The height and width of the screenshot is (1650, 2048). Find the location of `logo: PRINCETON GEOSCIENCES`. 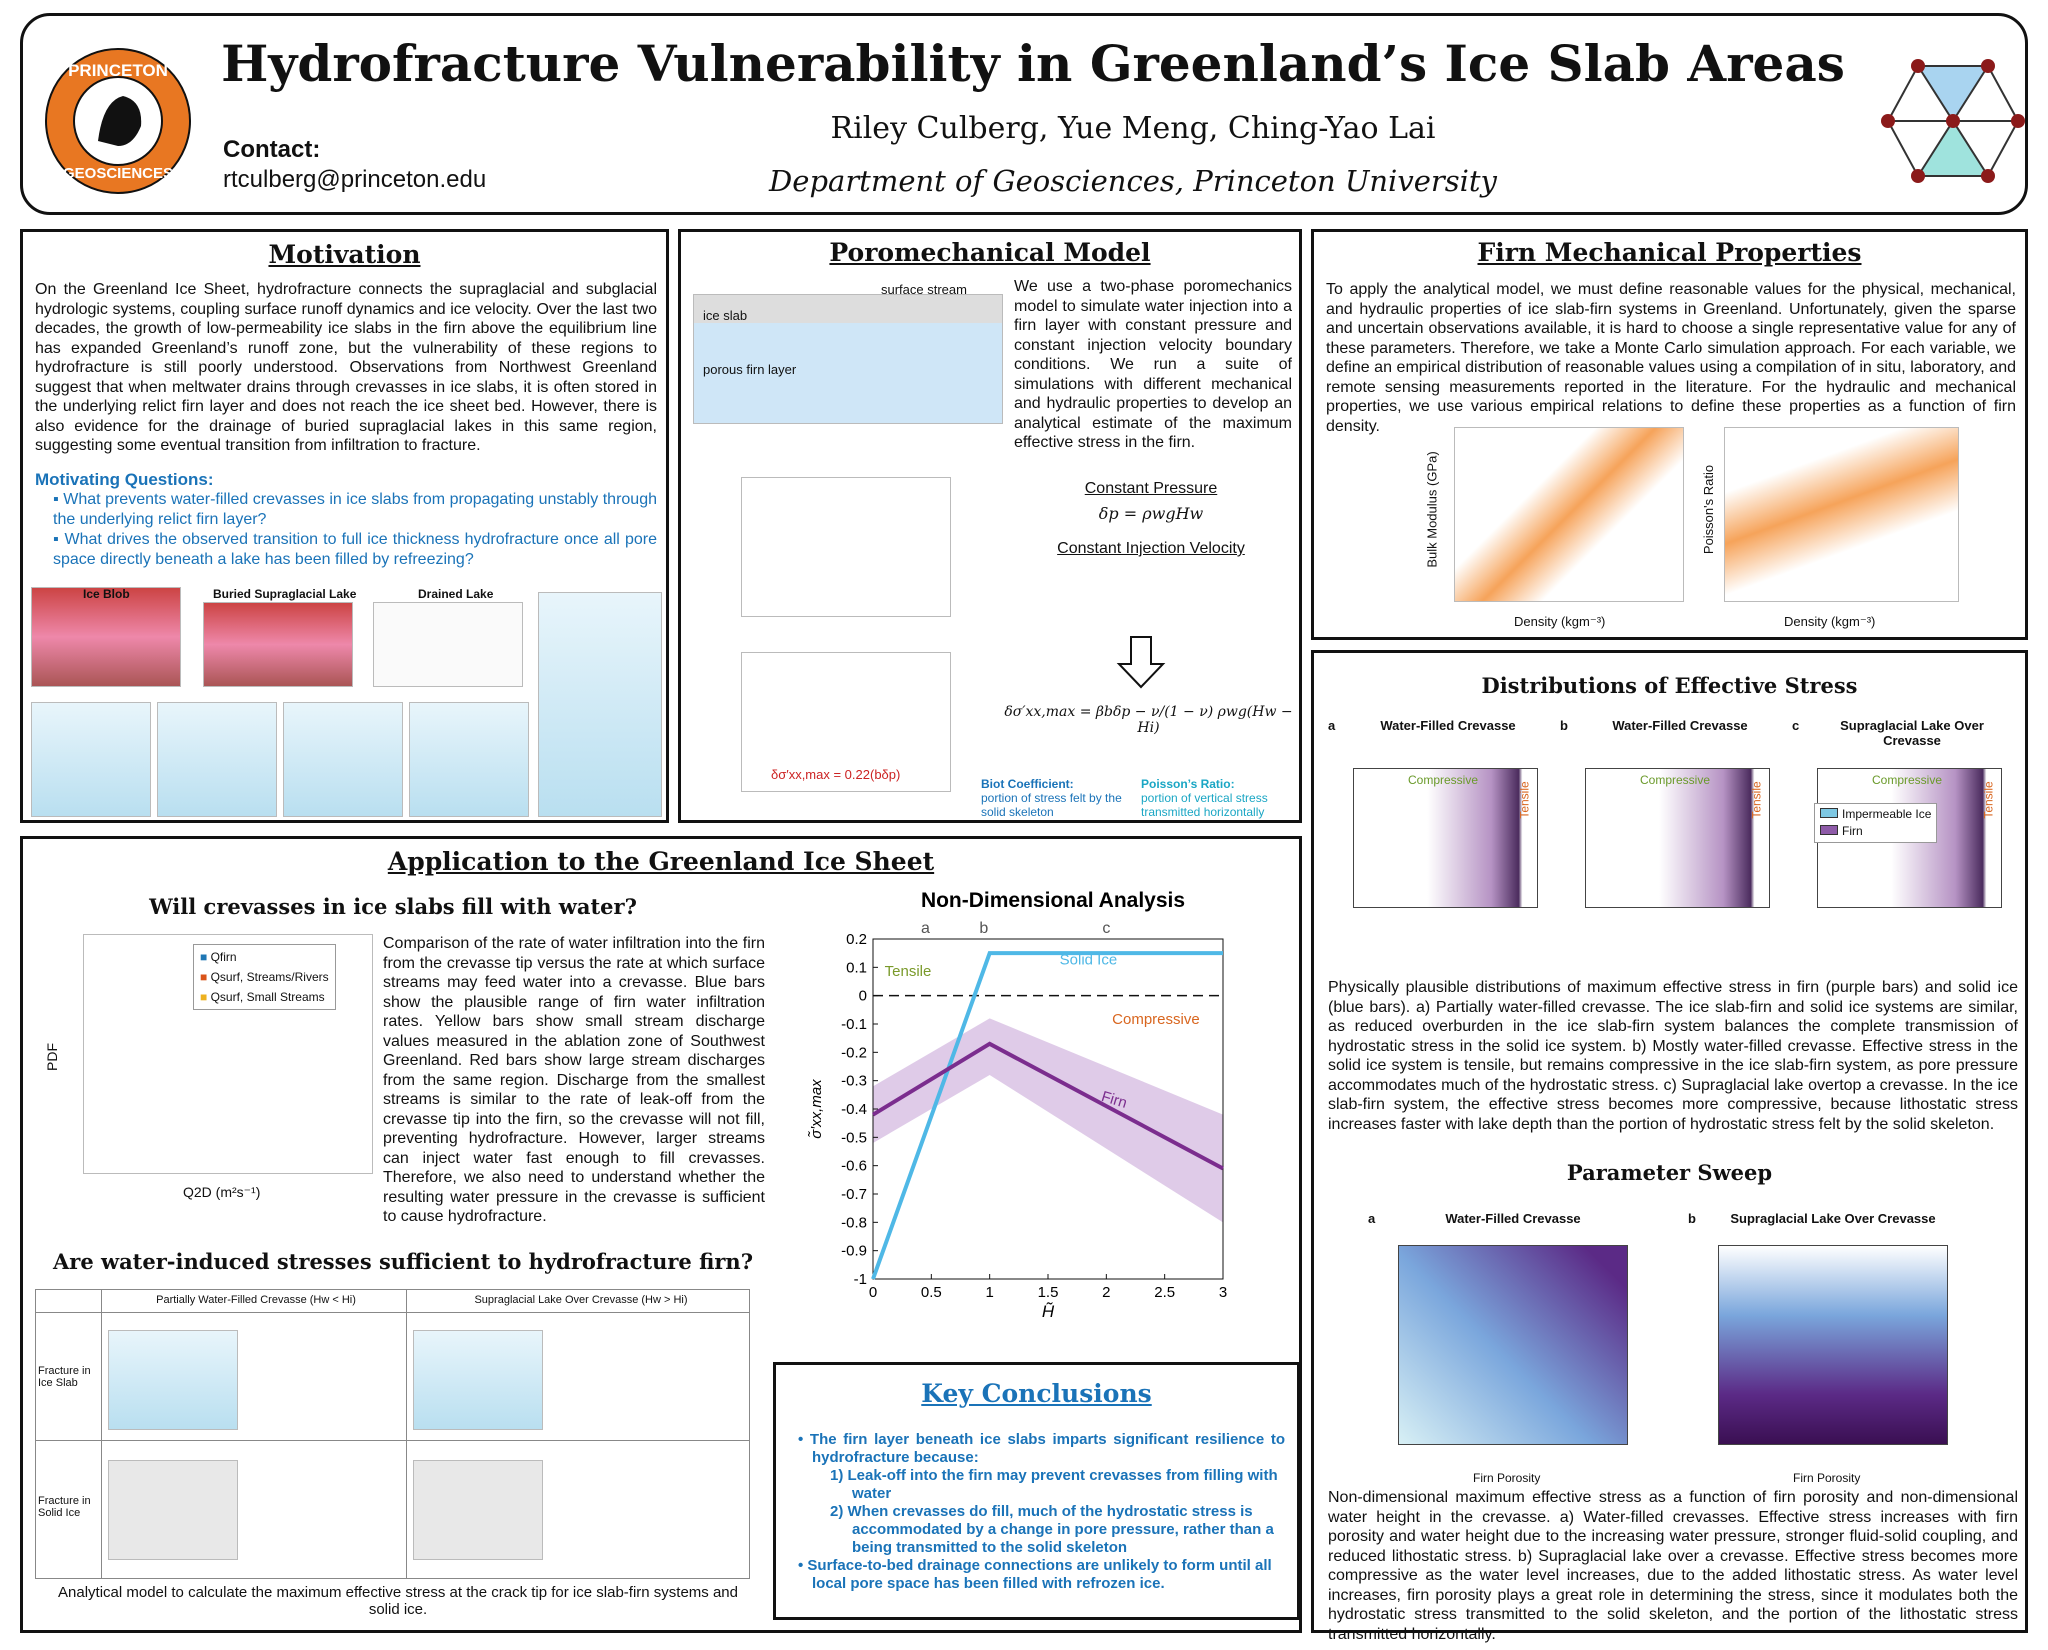

logo: PRINCETON GEOSCIENCES is located at coordinates (118, 121).